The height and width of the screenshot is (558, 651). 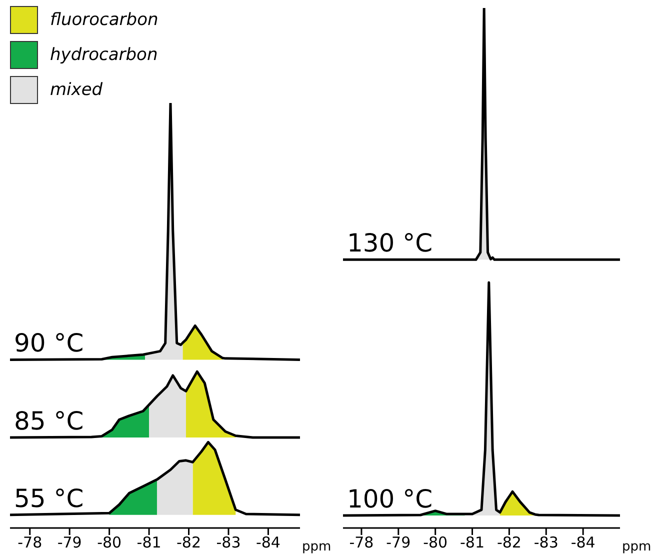 What do you see at coordinates (49, 498) in the screenshot?
I see `annotation: 55 °C` at bounding box center [49, 498].